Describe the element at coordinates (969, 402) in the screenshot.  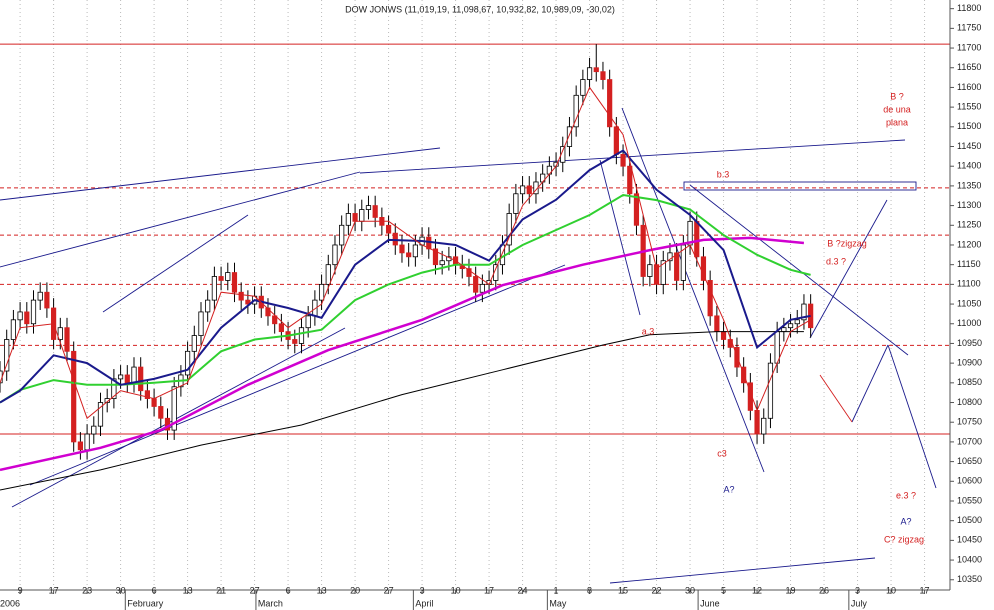
I see `y-tick-label: 10800` at that location.